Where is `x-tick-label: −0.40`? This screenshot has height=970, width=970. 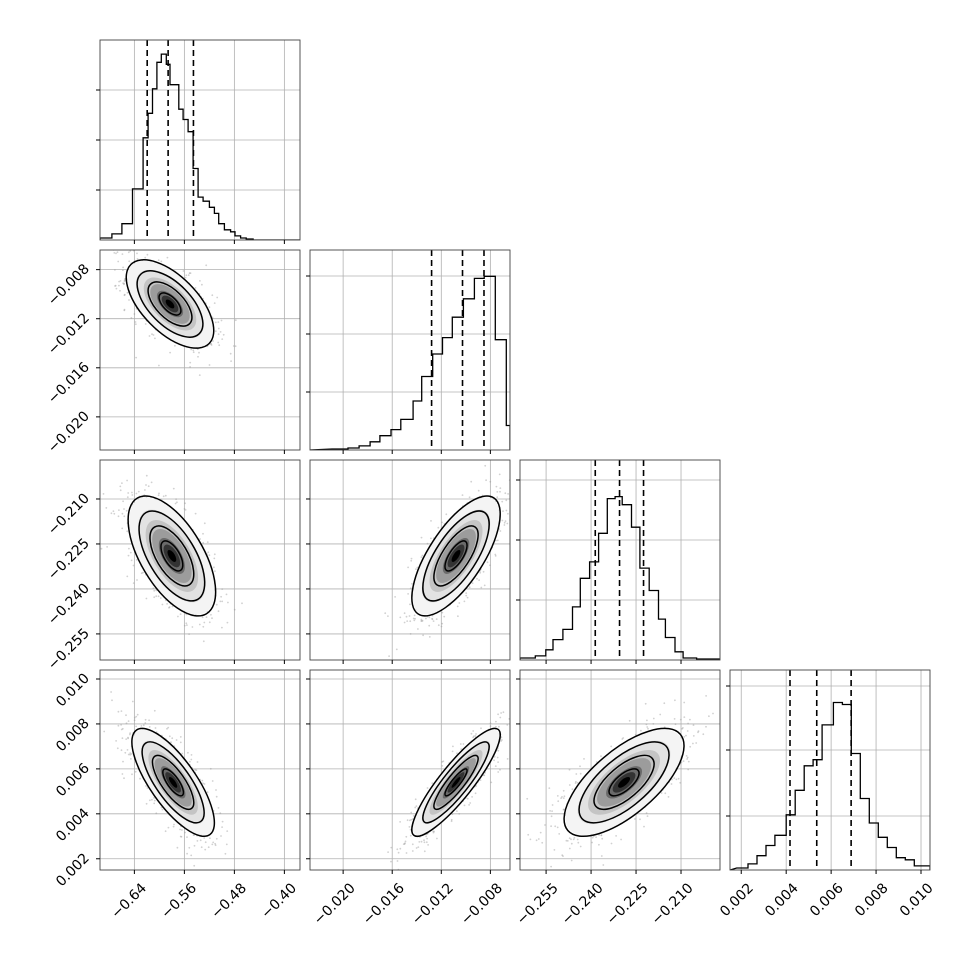 x-tick-label: −0.40 is located at coordinates (279, 901).